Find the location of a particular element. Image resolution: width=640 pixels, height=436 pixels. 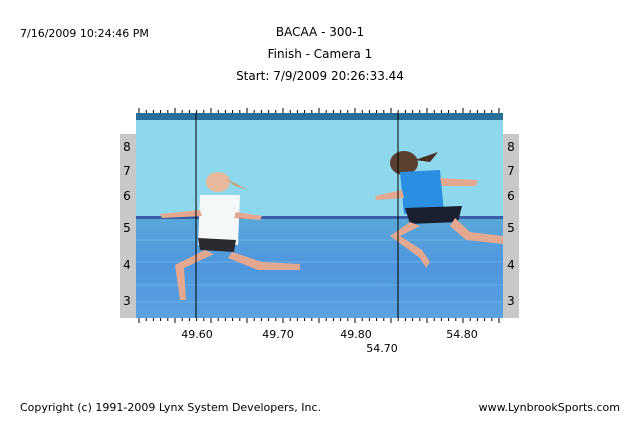

time-label: 54.80 is located at coordinates (462, 334).